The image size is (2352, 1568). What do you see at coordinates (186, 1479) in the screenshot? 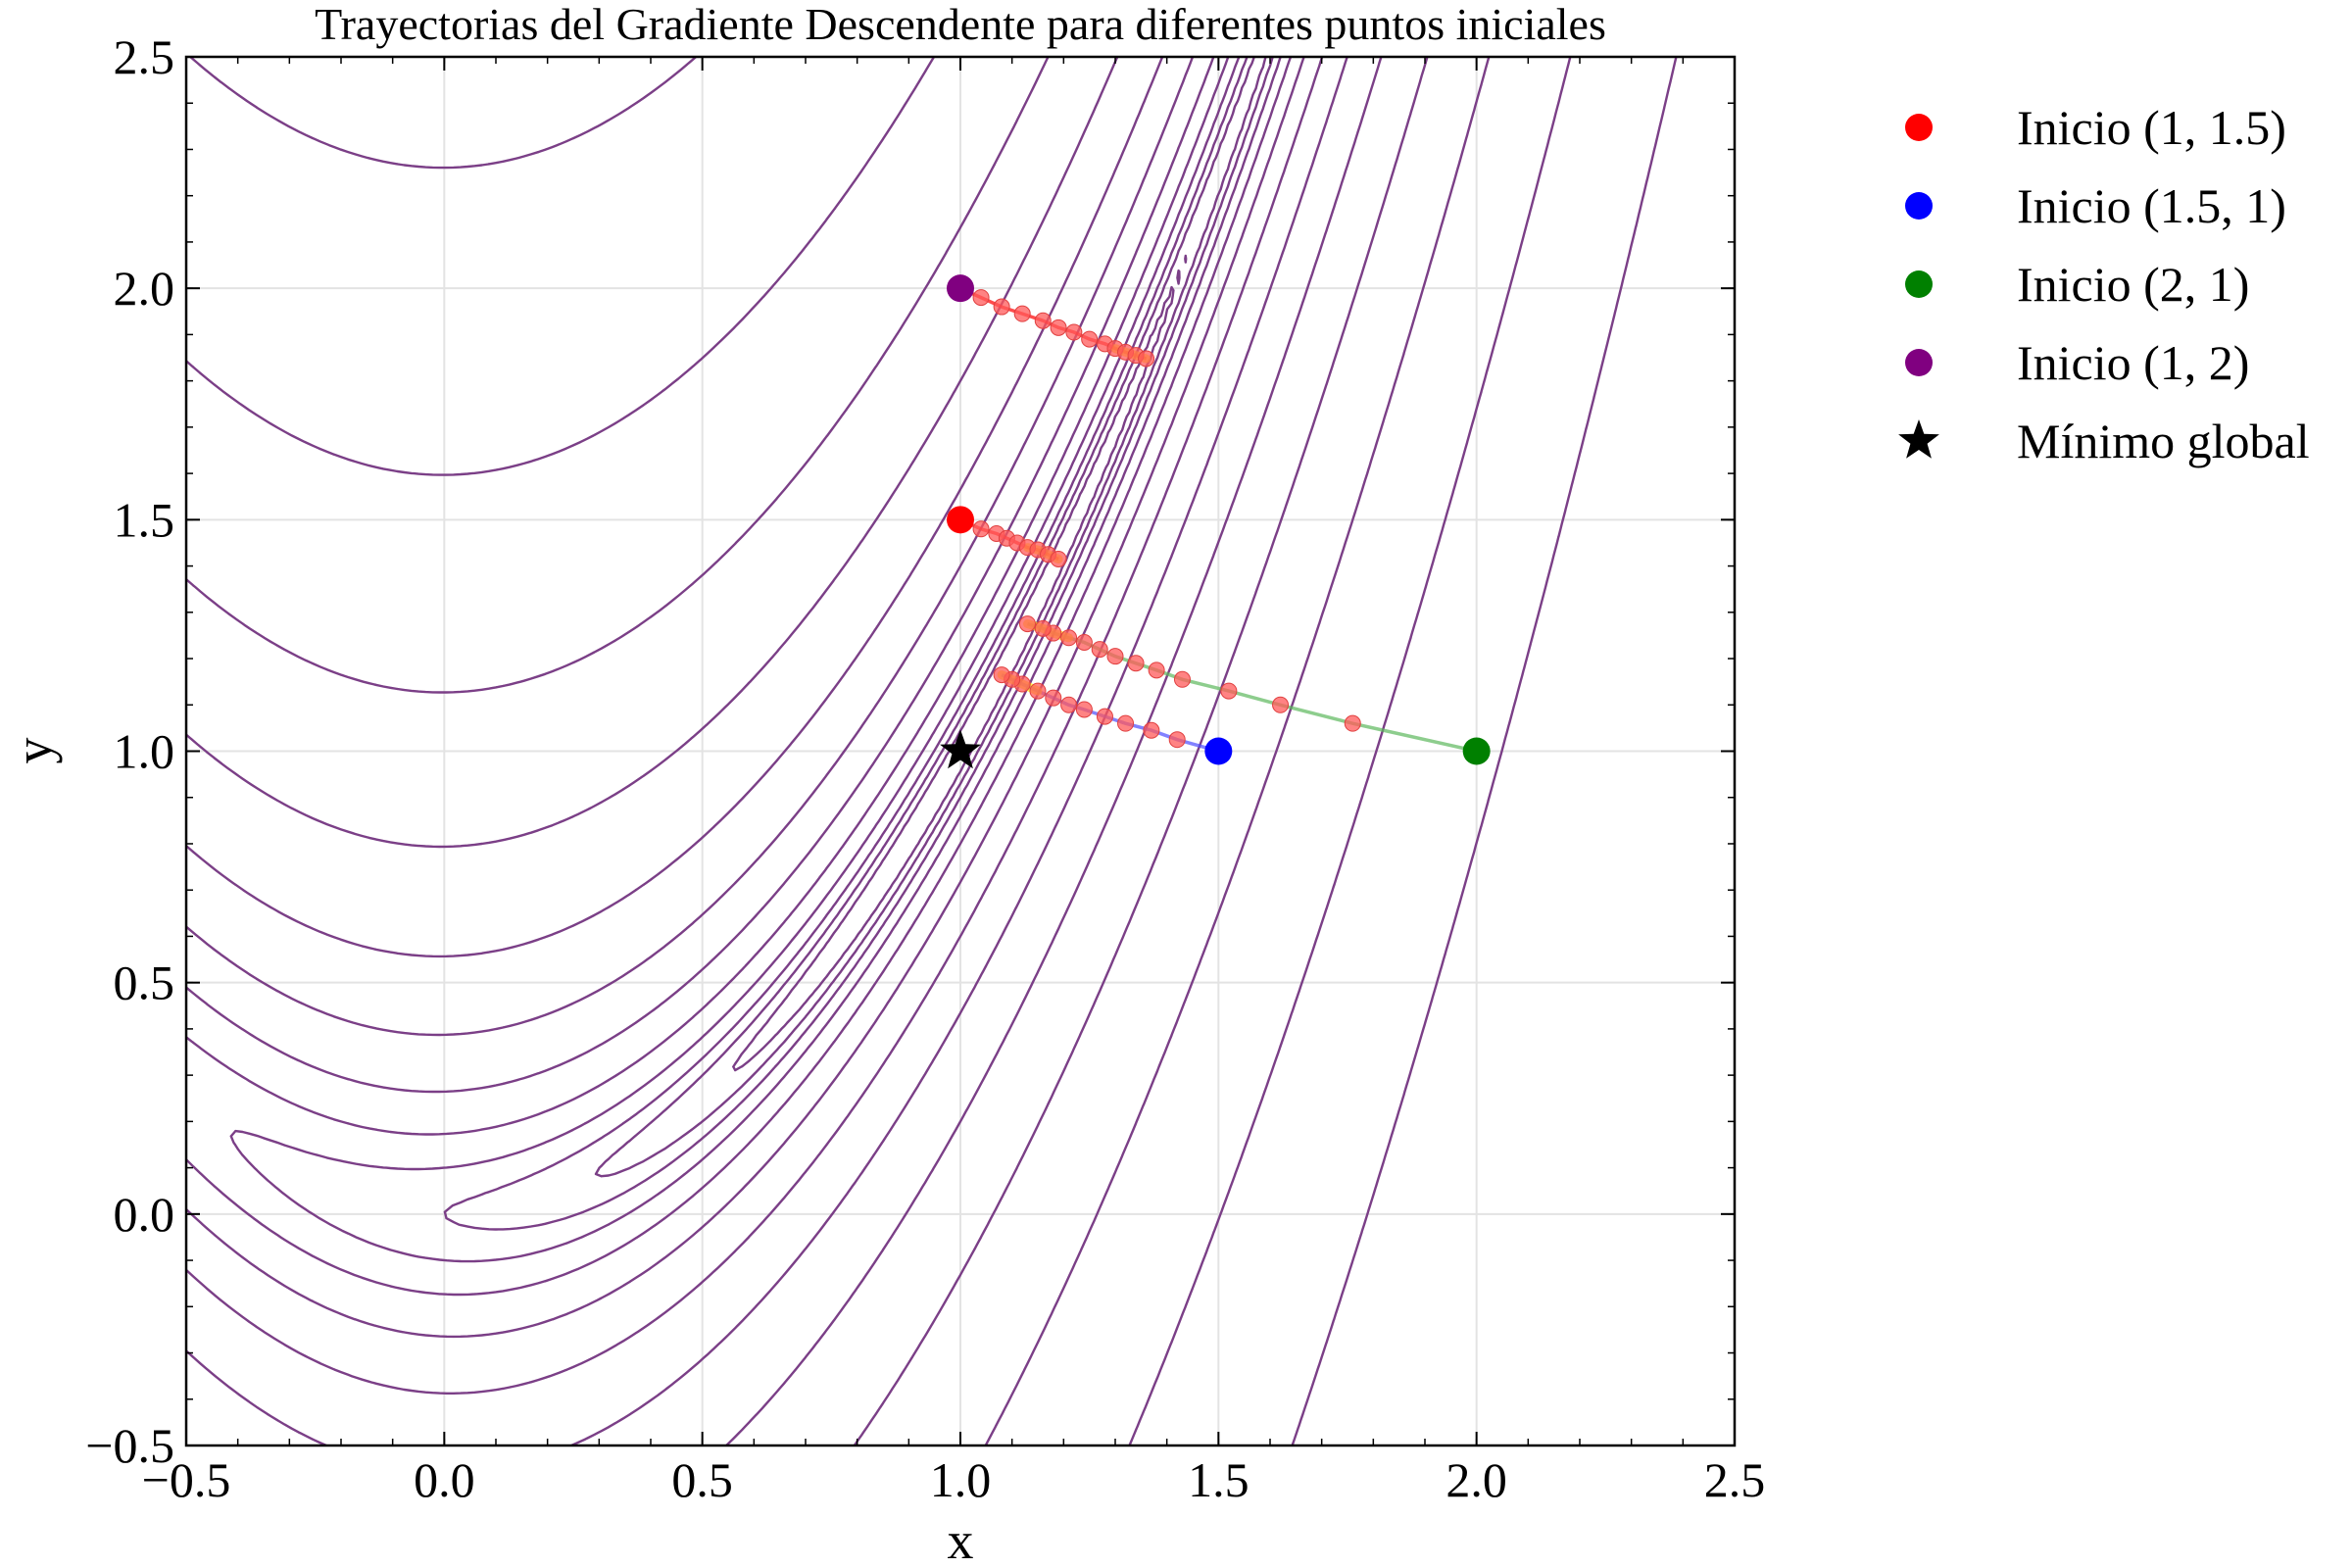
I see `x-tick-label: −0.5` at bounding box center [186, 1479].